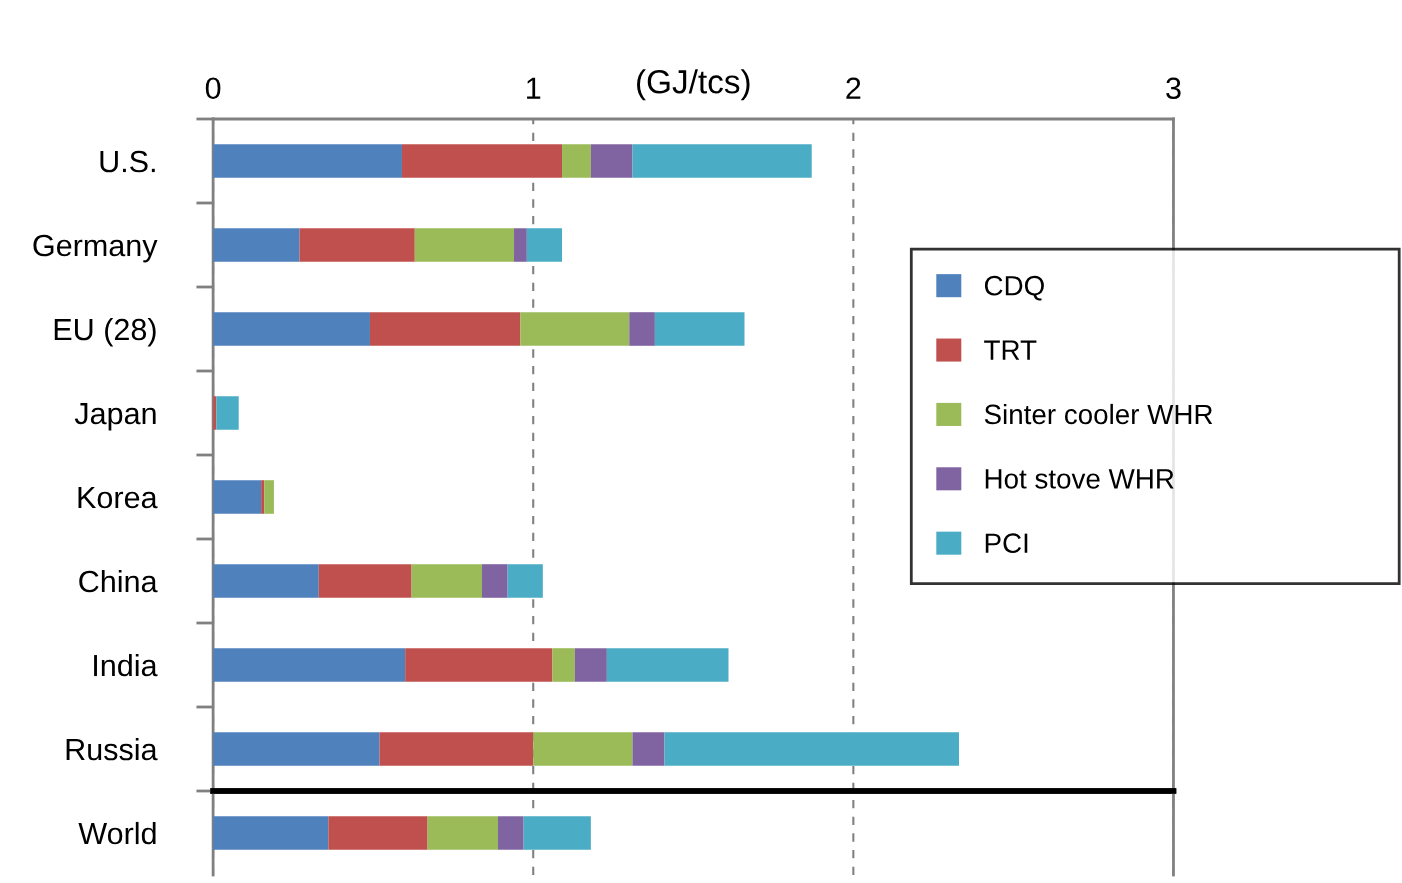 The width and height of the screenshot is (1402, 883). What do you see at coordinates (118, 498) in the screenshot?
I see `y-tick-label: Korea` at bounding box center [118, 498].